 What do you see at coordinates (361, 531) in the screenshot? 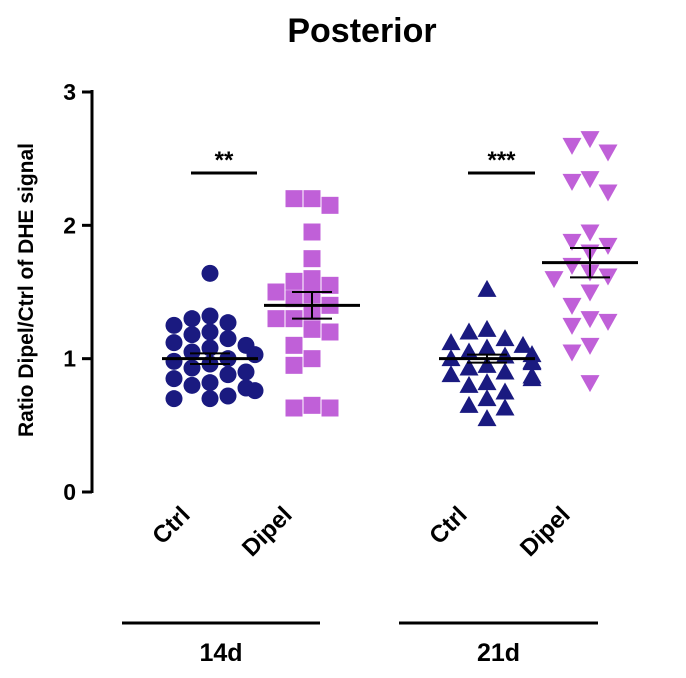
I see `x-axis-labels: Ctrl Dipel Ctrl Dipel` at bounding box center [361, 531].